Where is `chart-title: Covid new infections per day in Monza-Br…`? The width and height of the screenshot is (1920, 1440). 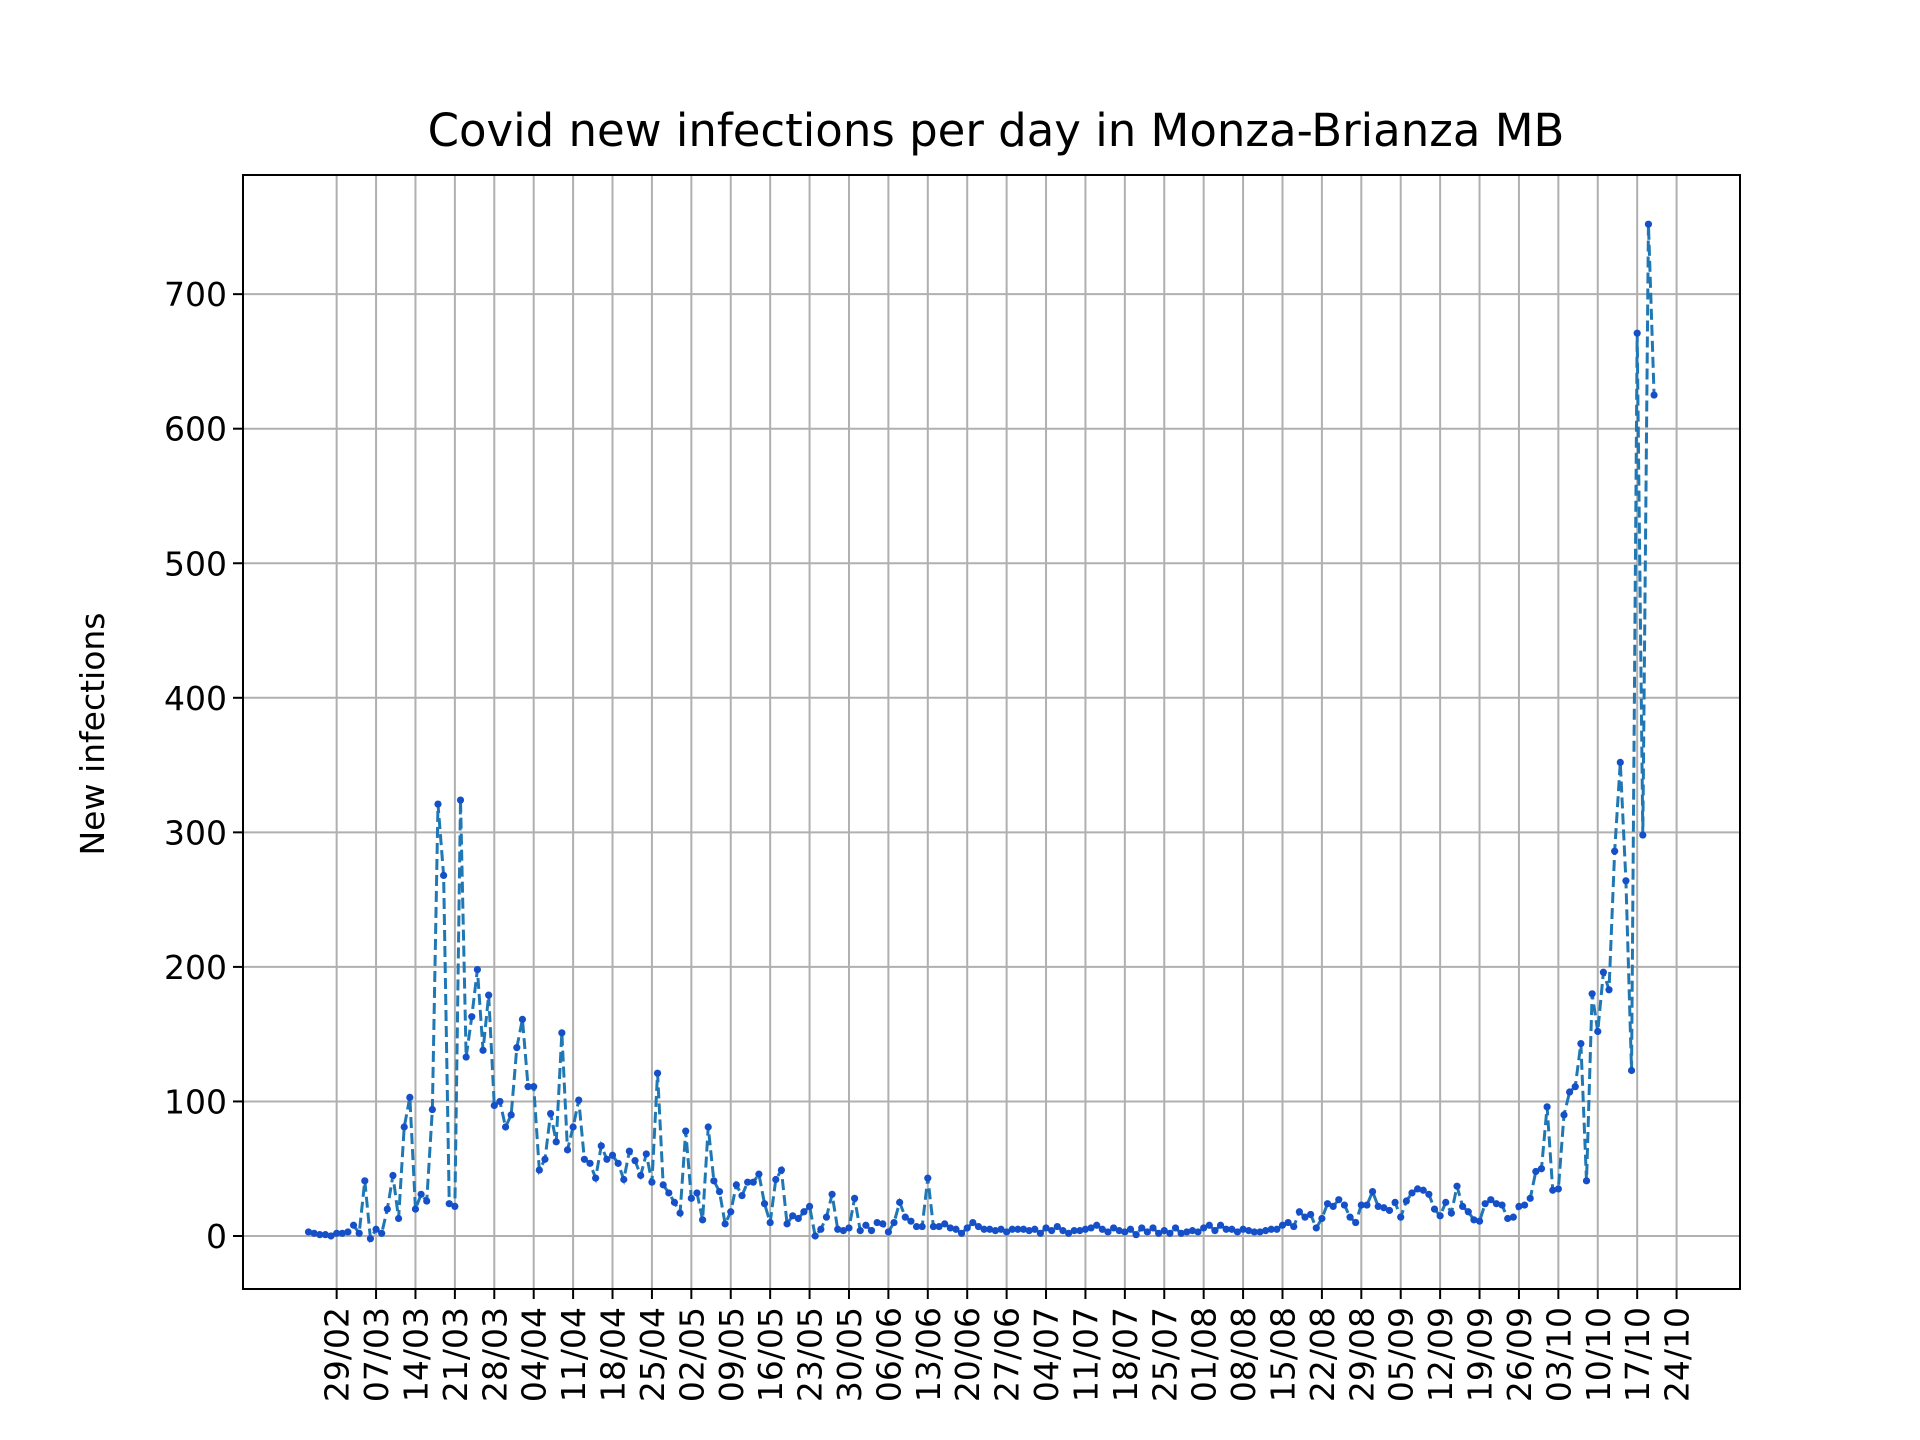
chart-title: Covid new infections per day in Monza-Br… is located at coordinates (996, 130).